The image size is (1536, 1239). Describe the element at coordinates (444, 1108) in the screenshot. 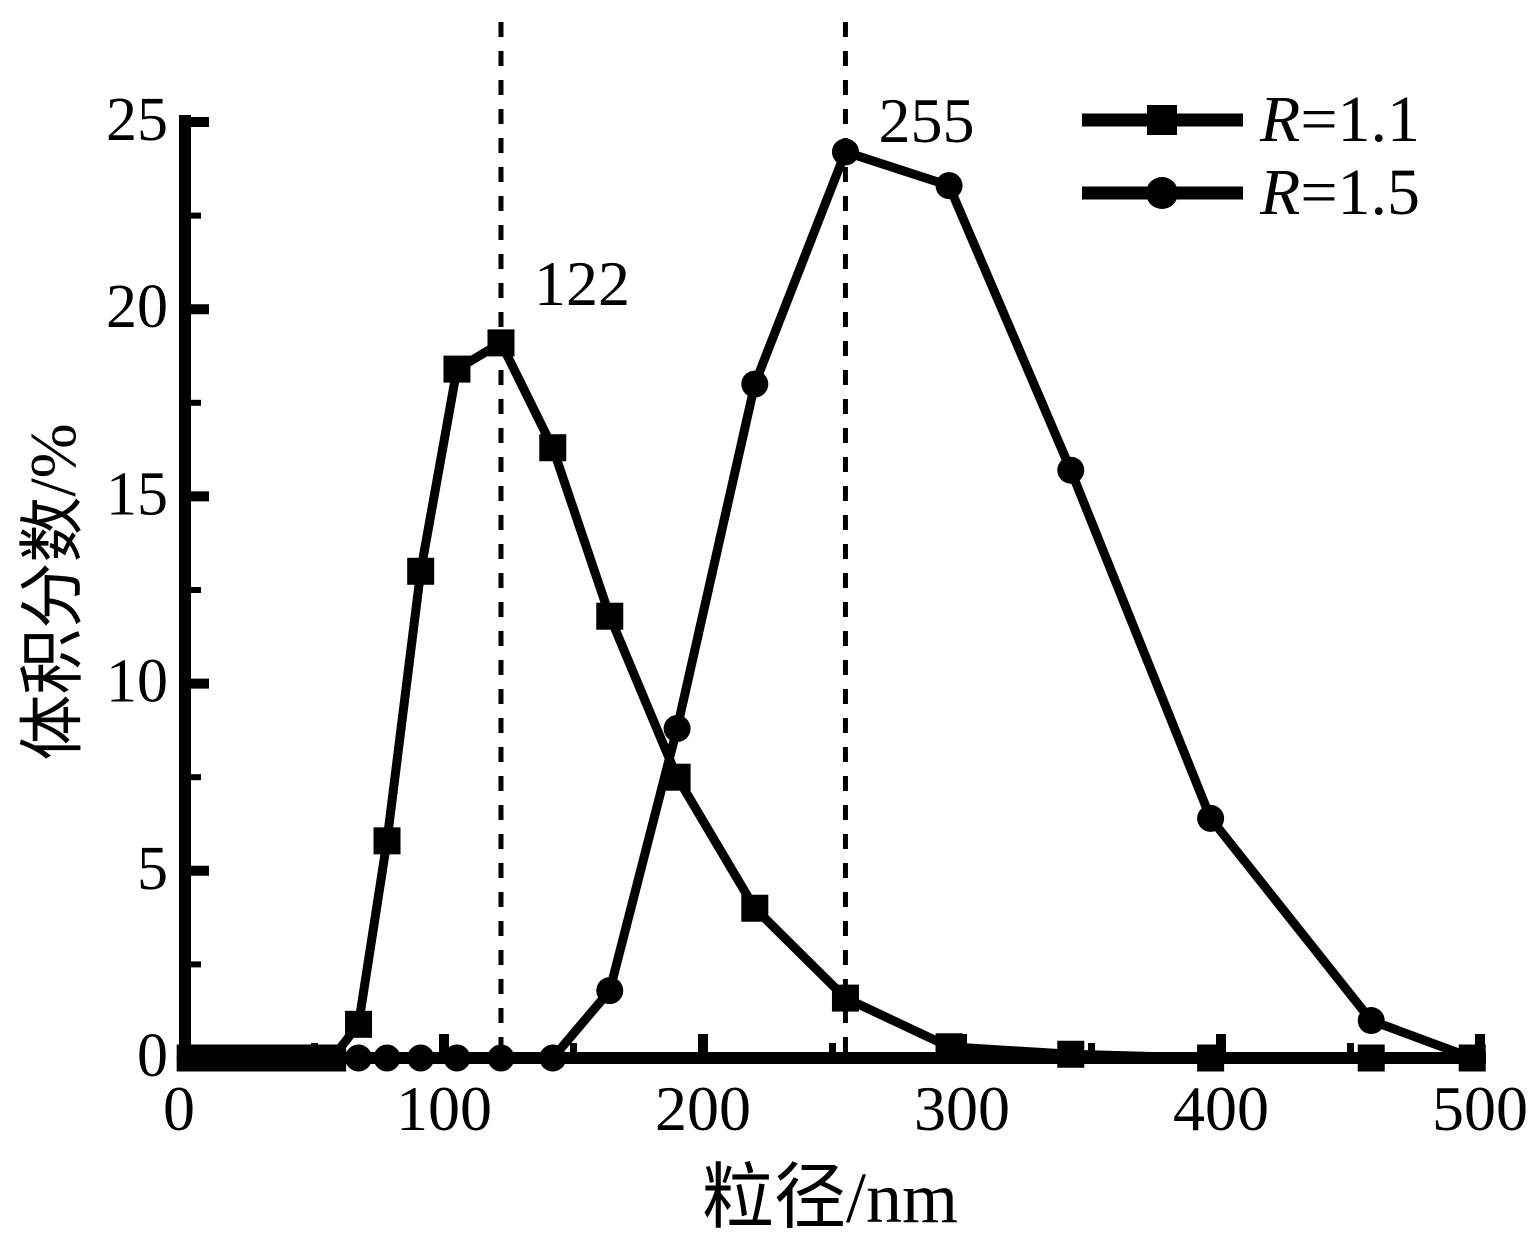

I see `x-tick-label: 100` at that location.